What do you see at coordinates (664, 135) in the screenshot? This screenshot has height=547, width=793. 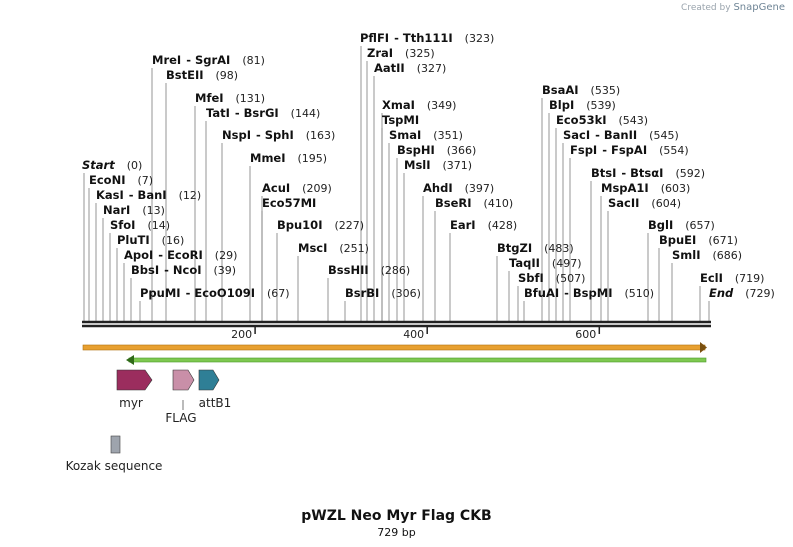 I see `enzyme-position-saci: (545)` at bounding box center [664, 135].